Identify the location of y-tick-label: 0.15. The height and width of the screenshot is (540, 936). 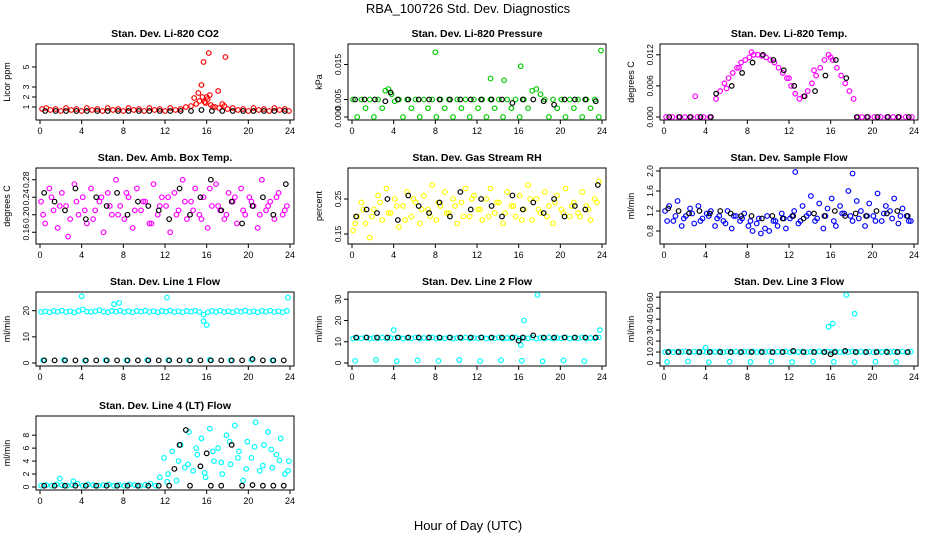
(338, 233).